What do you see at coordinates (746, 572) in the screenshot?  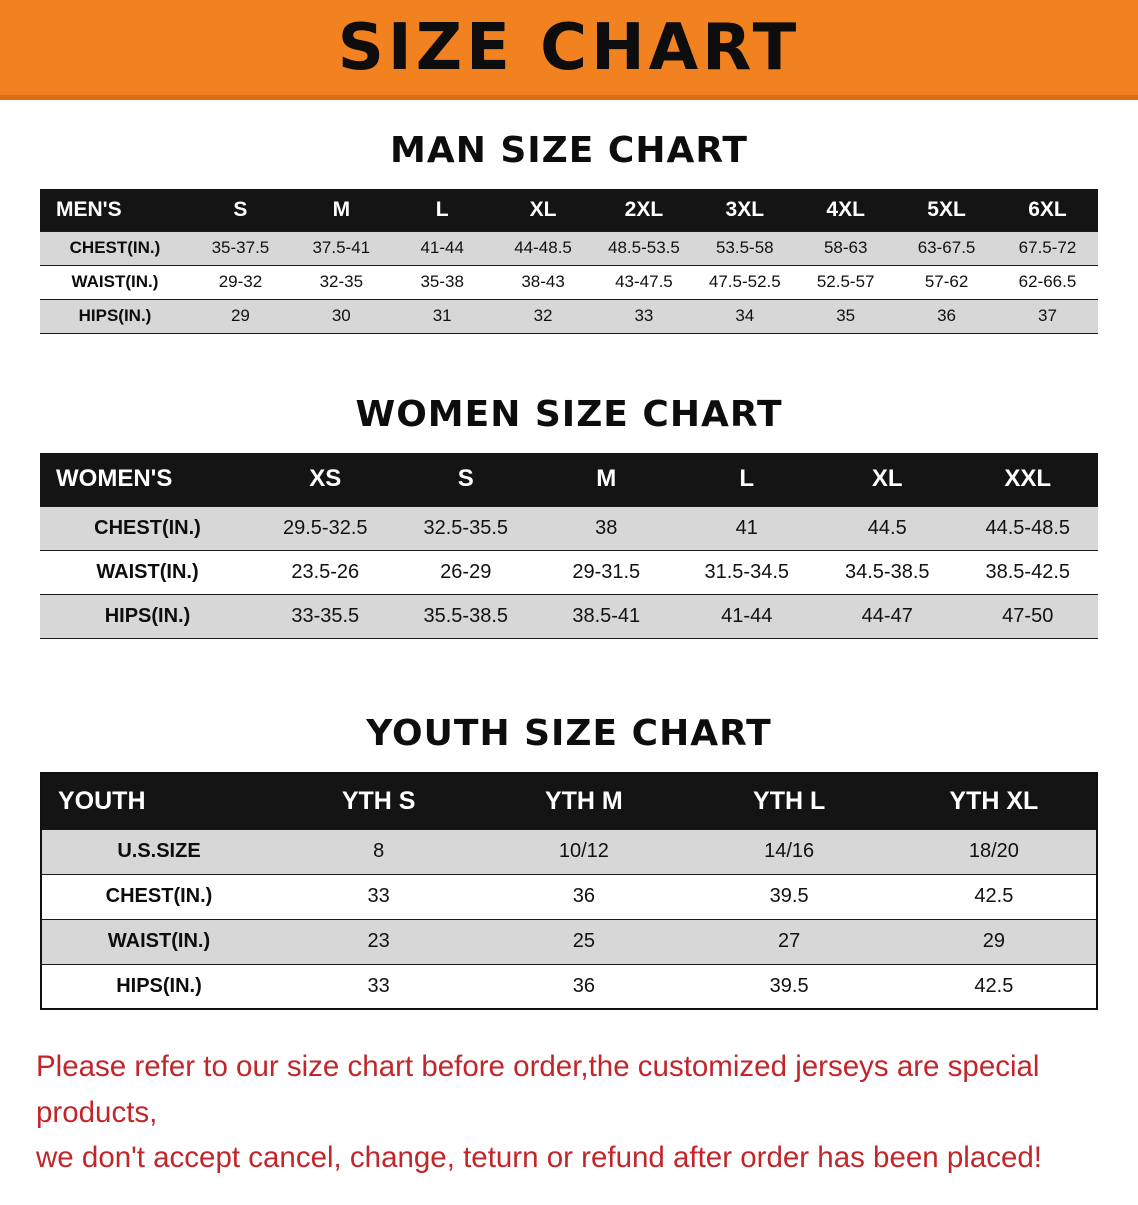 I see `size-cell: 31.5-34.5` at bounding box center [746, 572].